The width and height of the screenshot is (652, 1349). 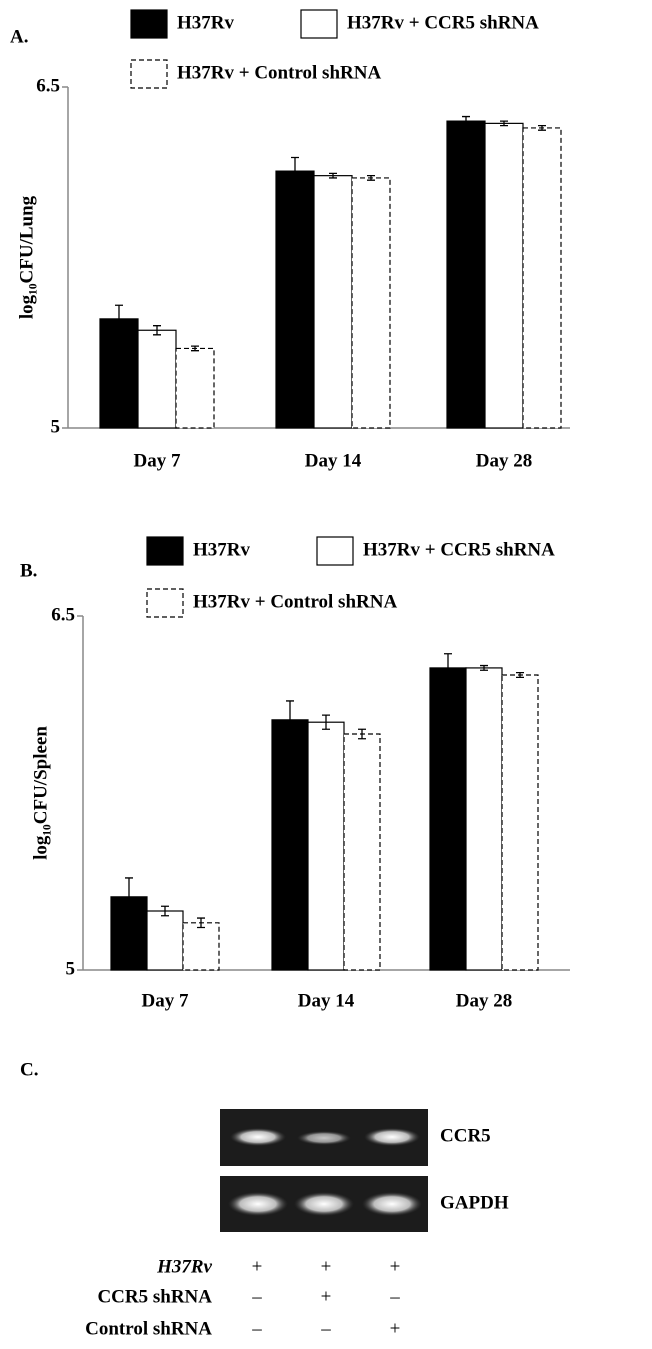 I want to click on row-label: Control shRNA, so click(x=148, y=1328).